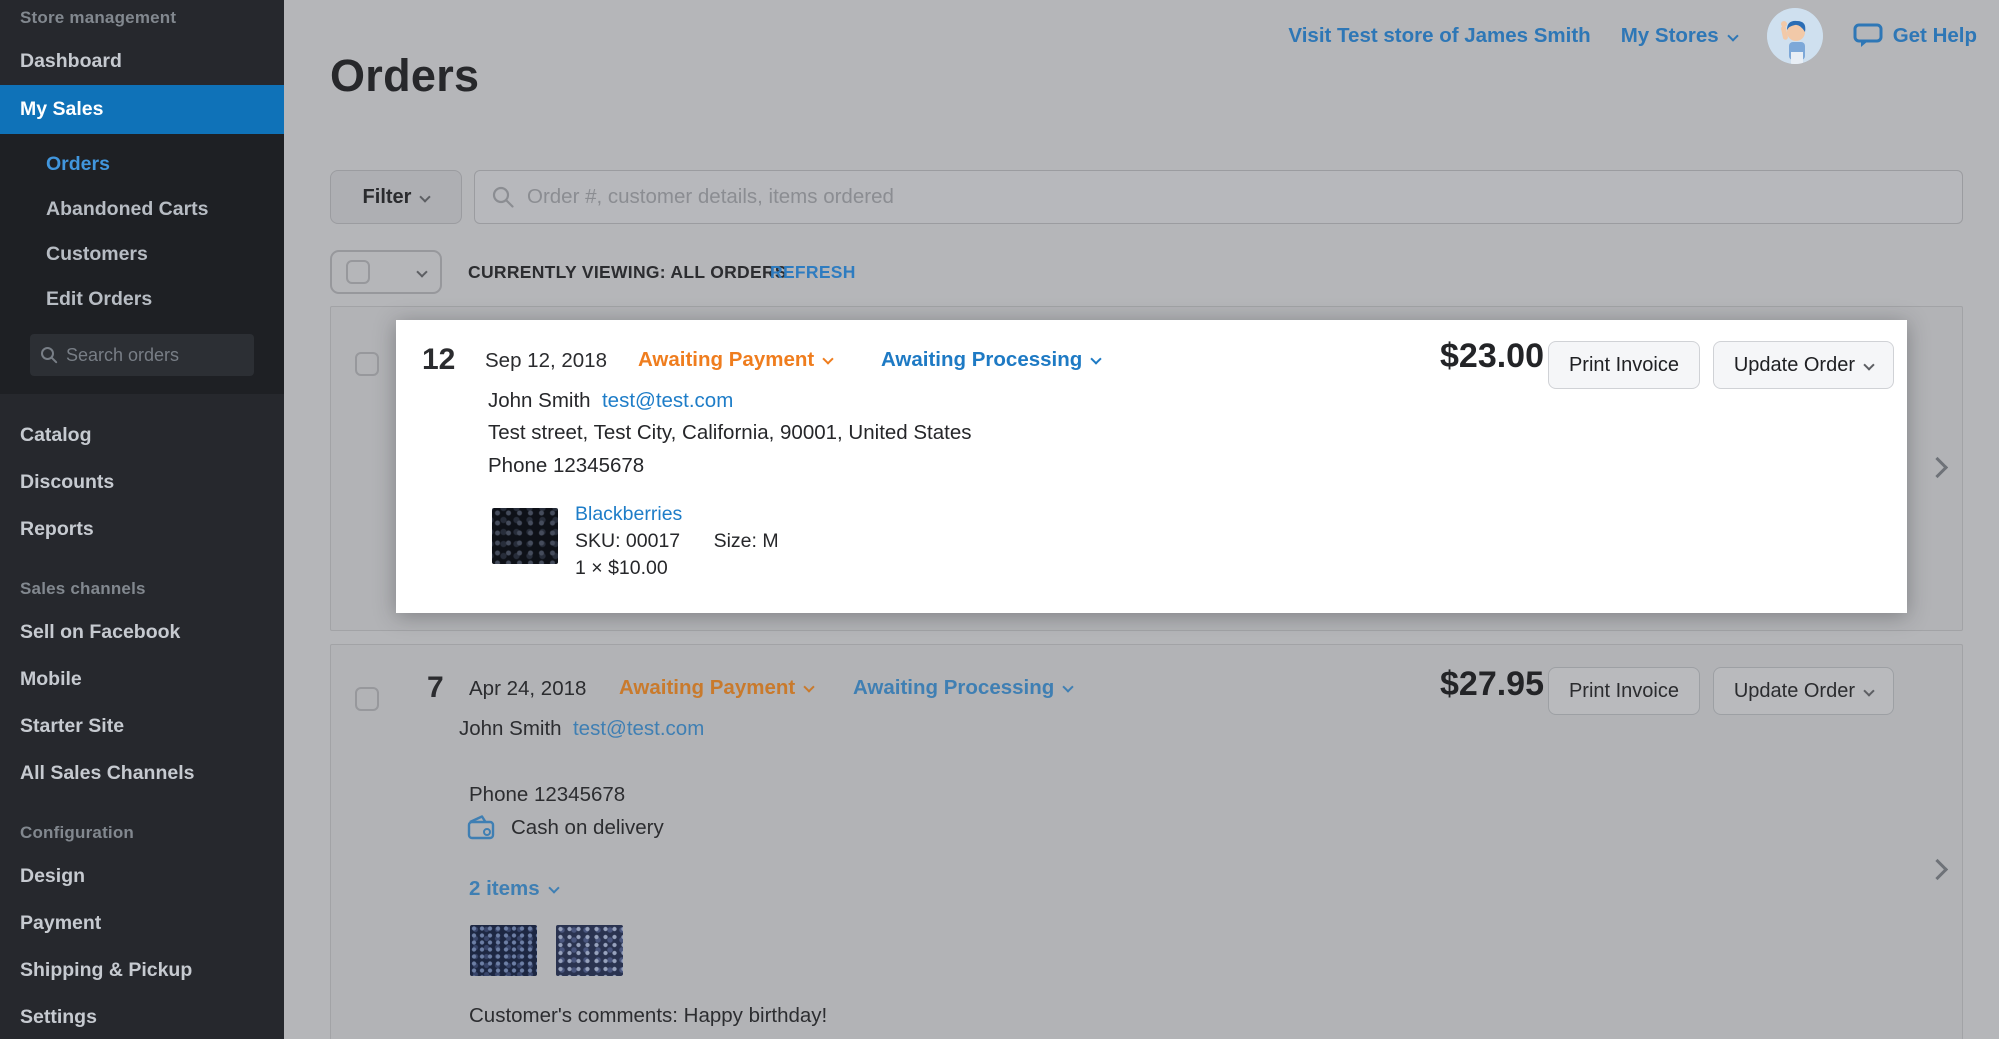 The width and height of the screenshot is (1999, 1039). What do you see at coordinates (481, 827) in the screenshot?
I see `wallet-icon` at bounding box center [481, 827].